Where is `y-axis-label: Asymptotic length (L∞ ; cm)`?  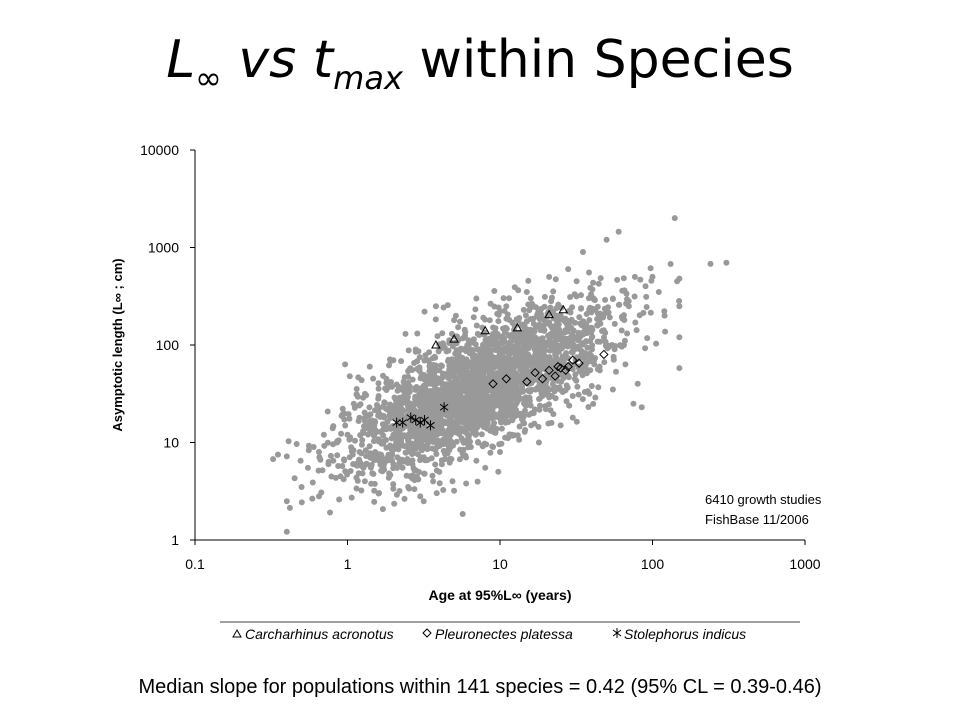 y-axis-label: Asymptotic length (L∞ ; cm) is located at coordinates (117, 344).